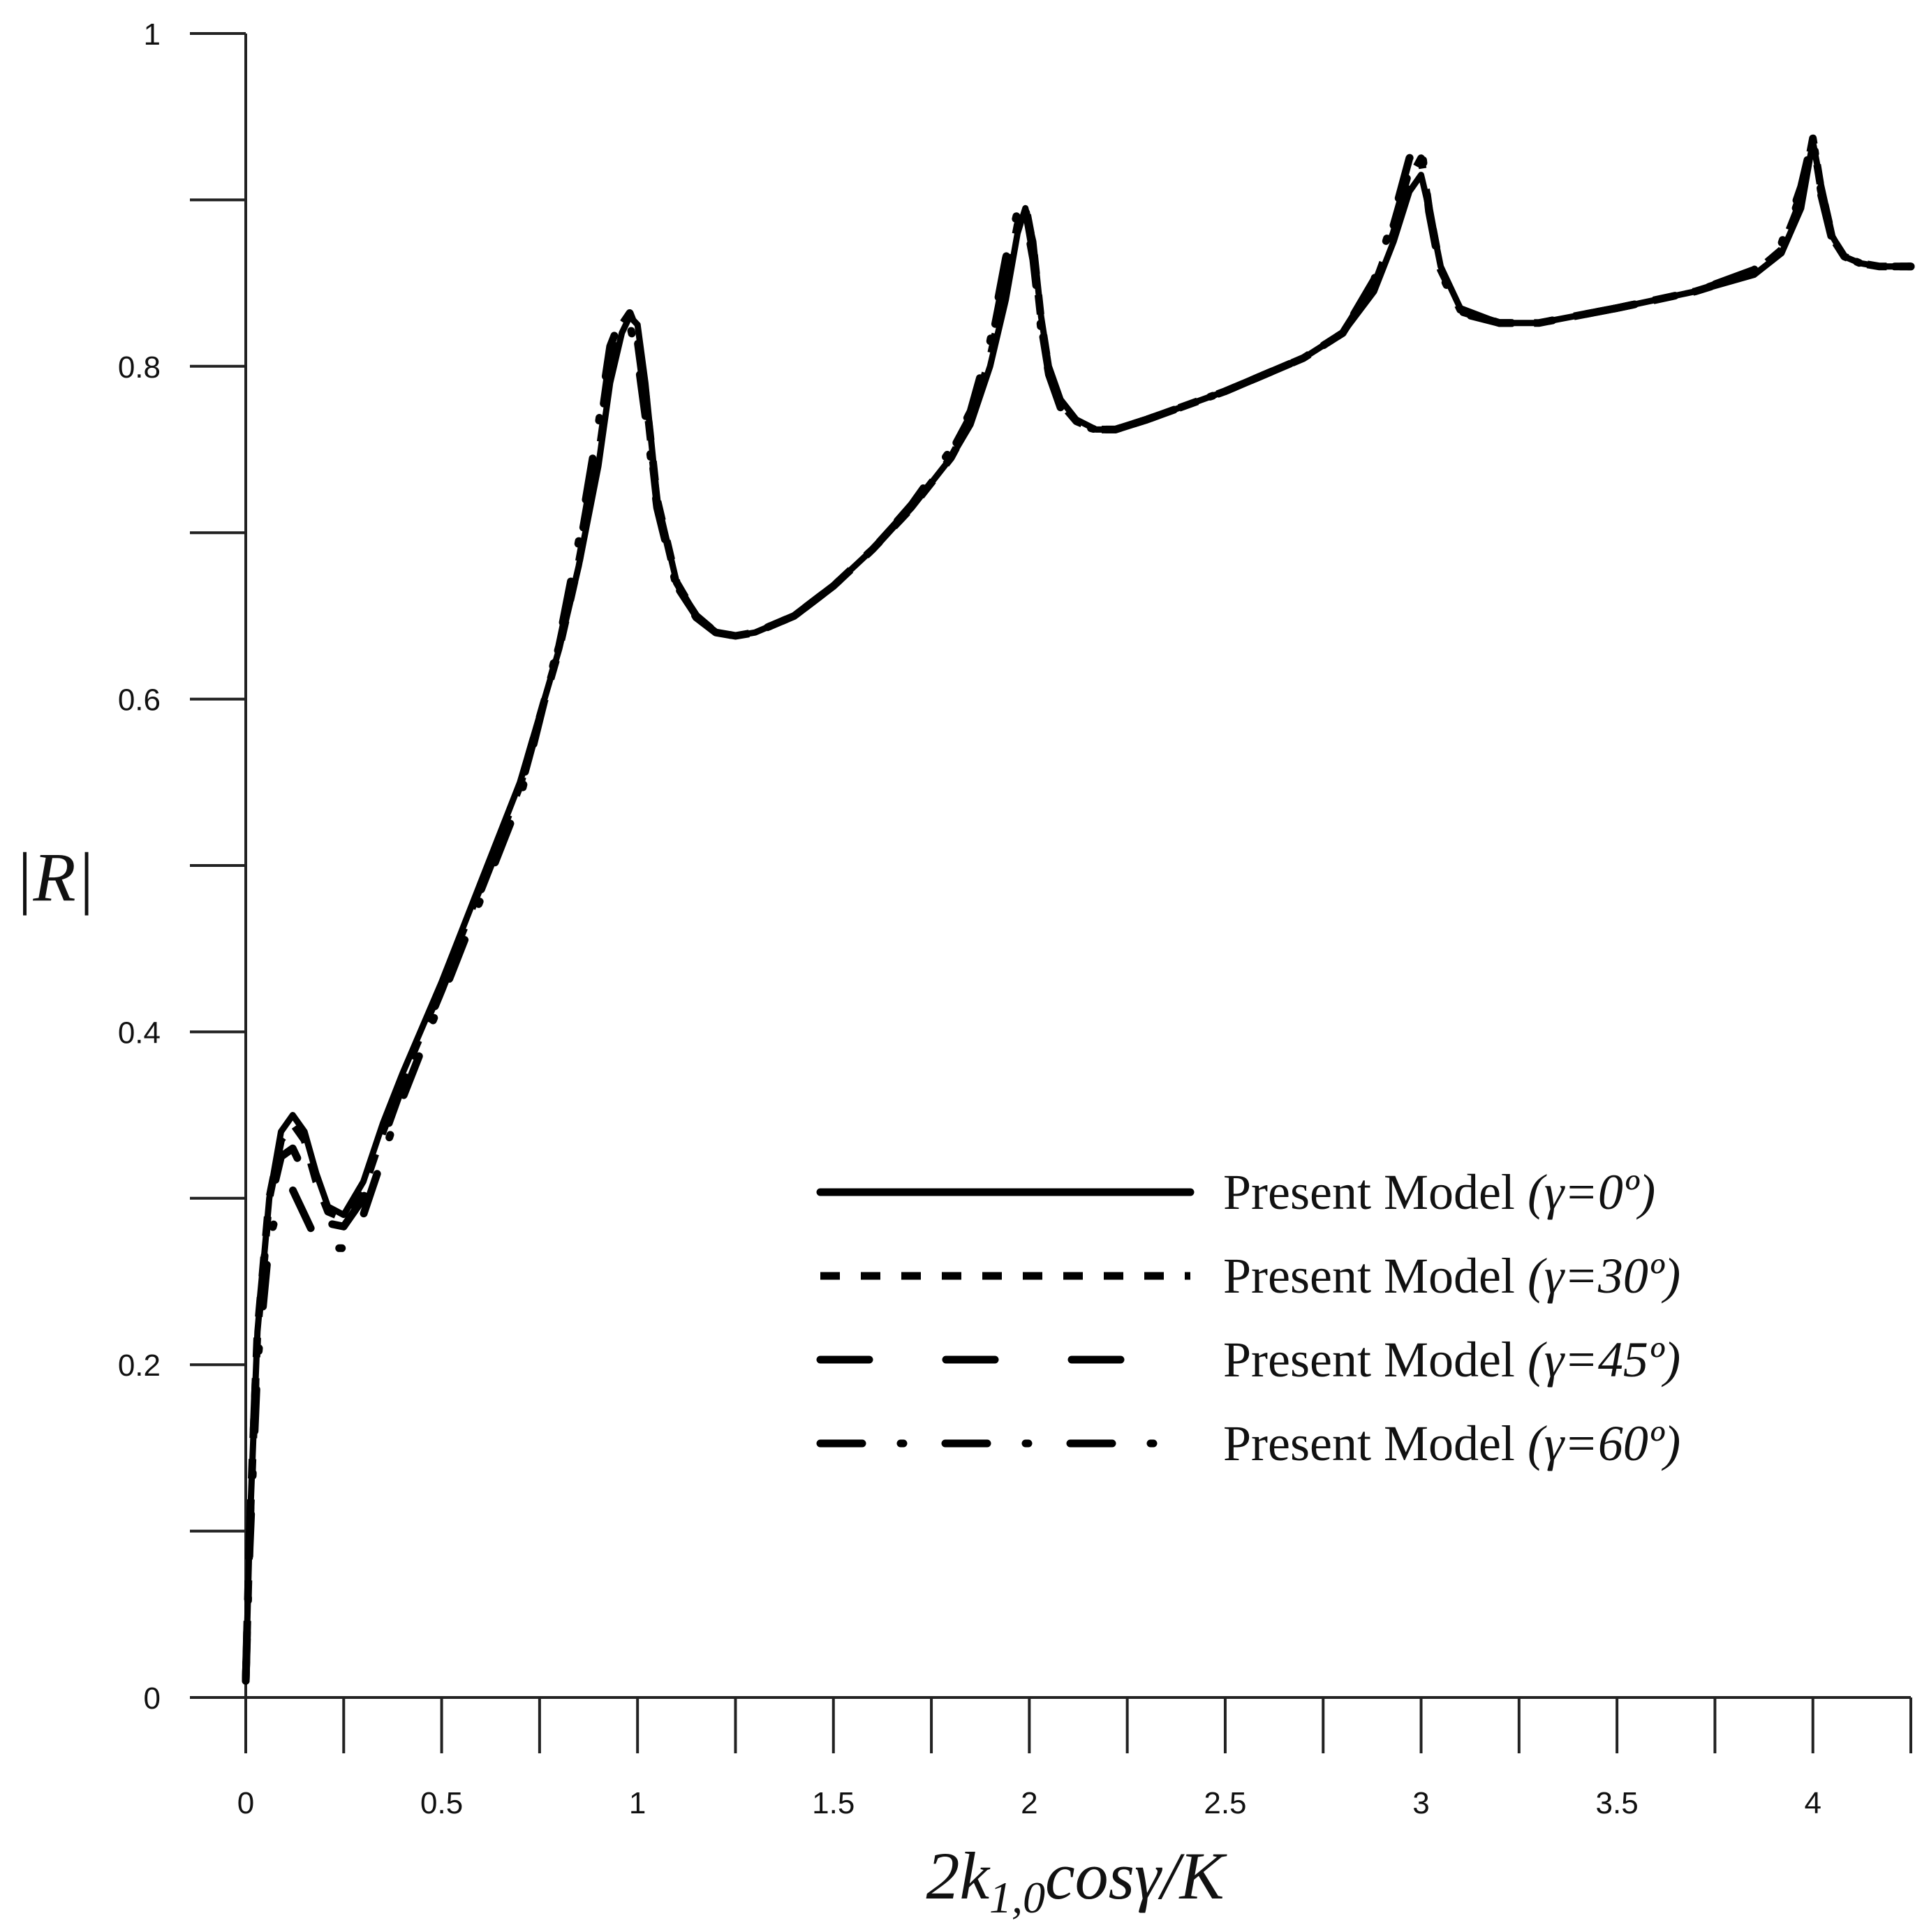 This screenshot has height=1932, width=1922. I want to click on y-tick-label: 1, so click(153, 34).